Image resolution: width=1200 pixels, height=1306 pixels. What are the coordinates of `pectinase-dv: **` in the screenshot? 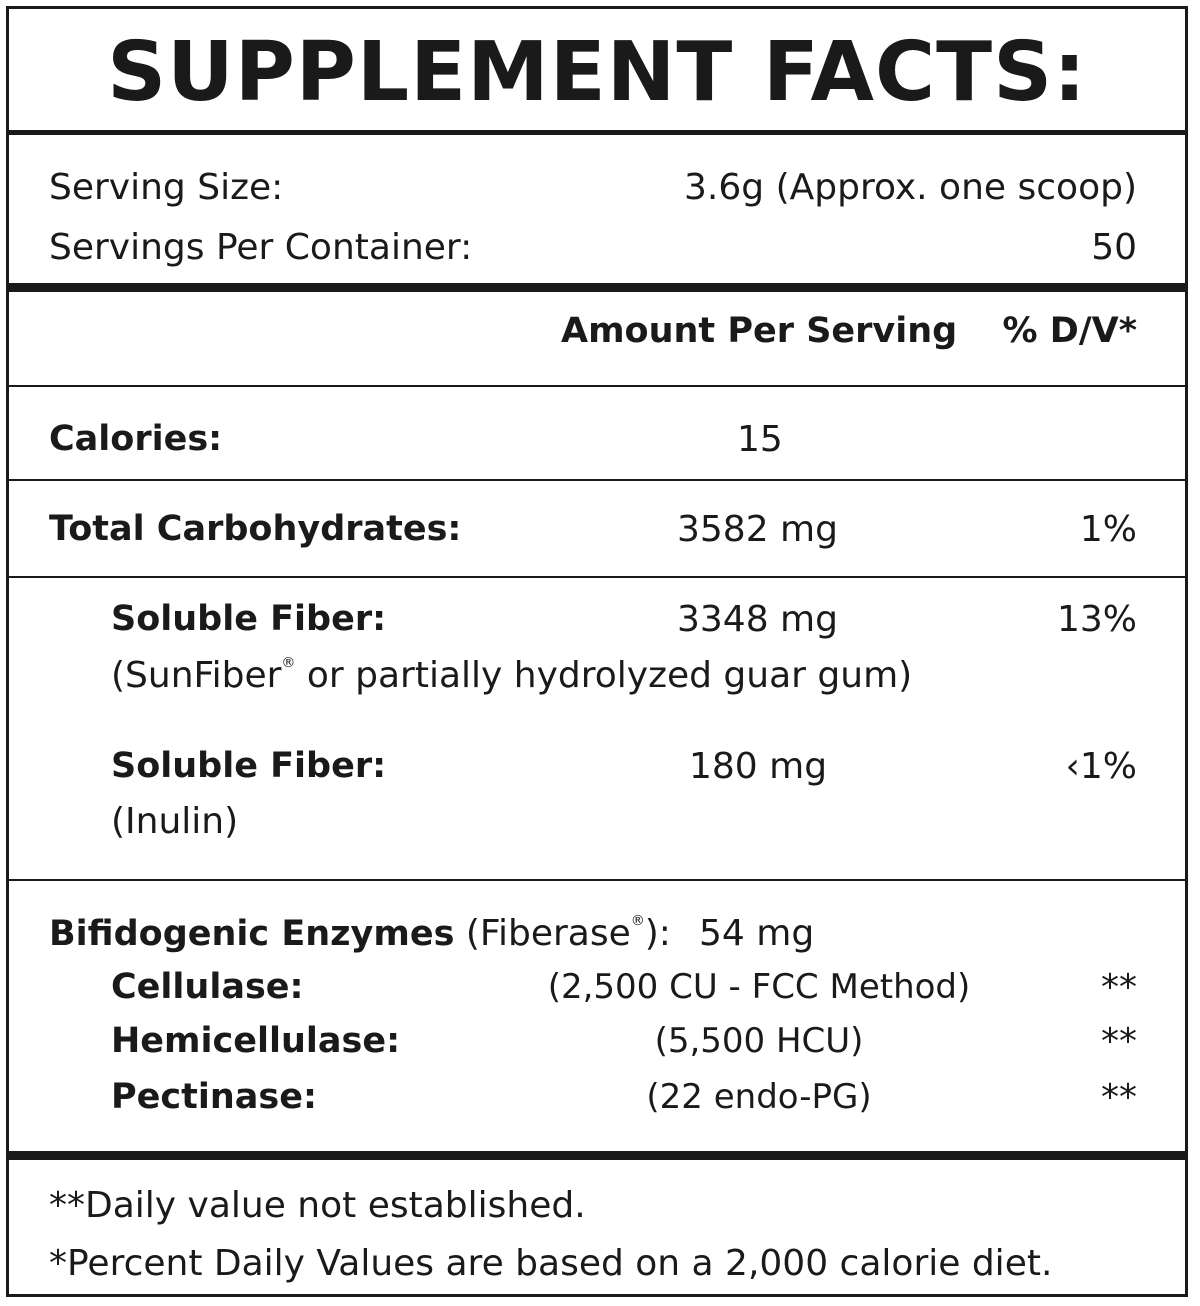 It's located at (1119, 1097).